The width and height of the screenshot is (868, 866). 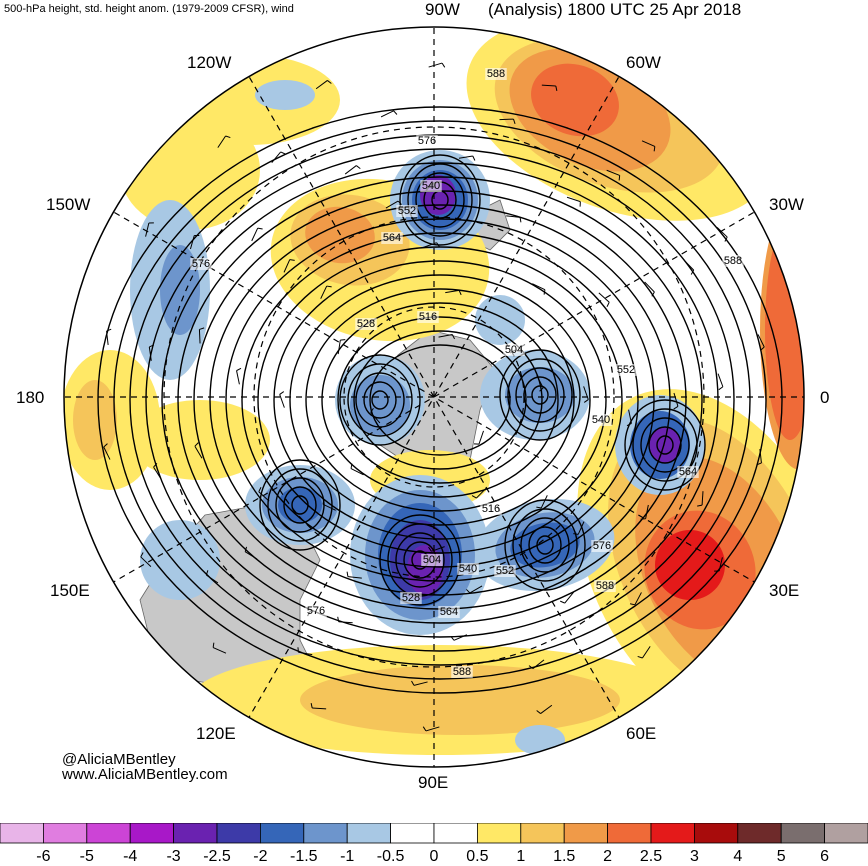 I want to click on credit-website: www.AliciaMBentley.com, so click(x=145, y=774).